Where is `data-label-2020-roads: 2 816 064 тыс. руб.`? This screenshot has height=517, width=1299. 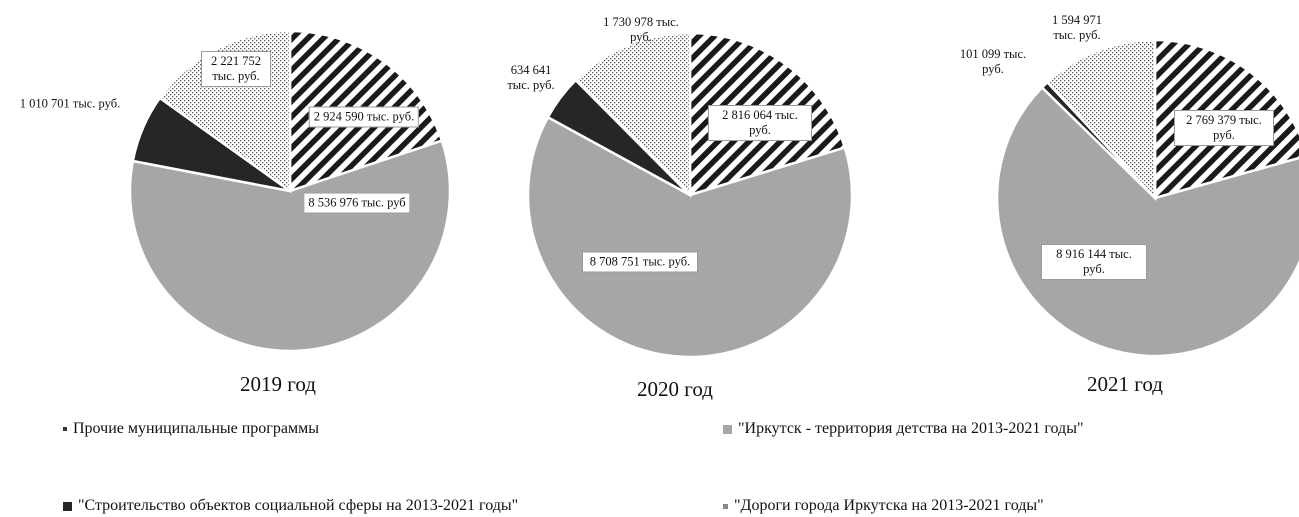 data-label-2020-roads: 2 816 064 тыс. руб. is located at coordinates (760, 123).